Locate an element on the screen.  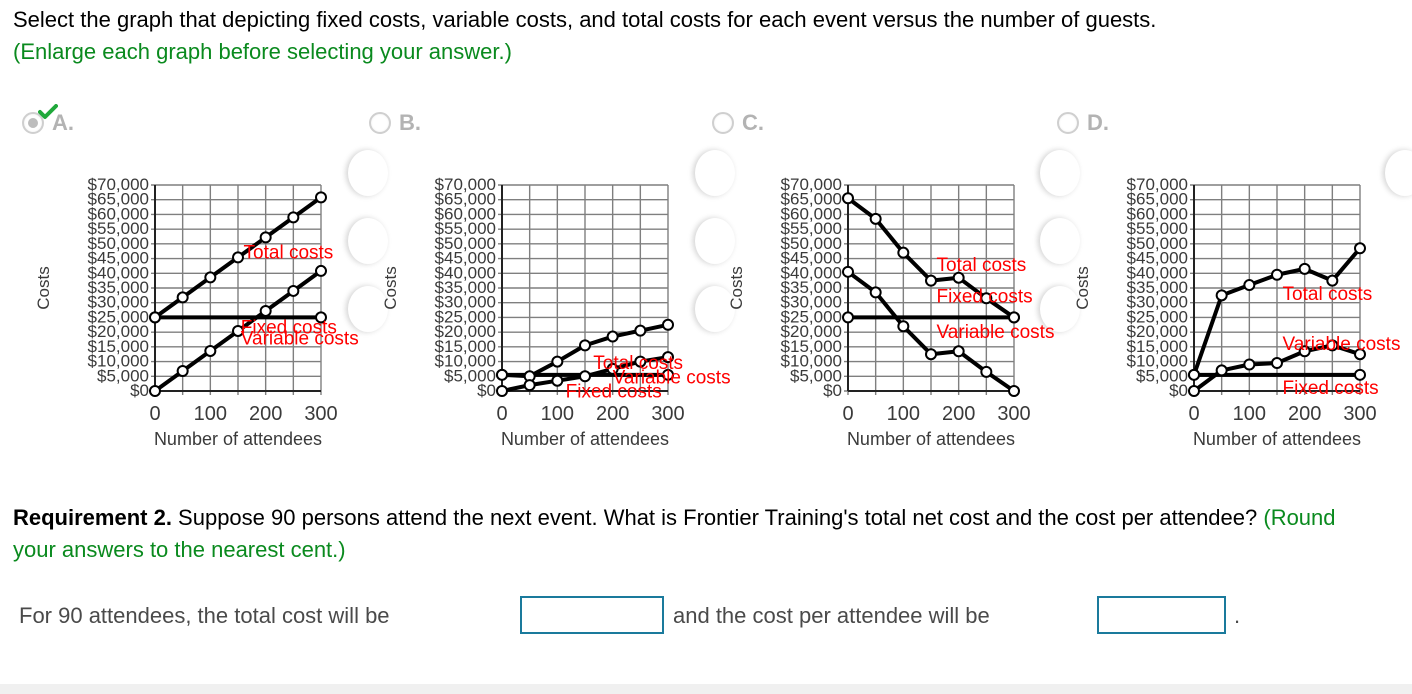
total-cost-input is located at coordinates (592, 615).